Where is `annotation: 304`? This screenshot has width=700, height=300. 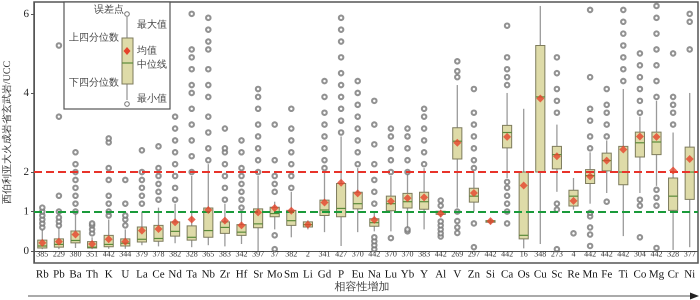 annotation: 304 is located at coordinates (640, 254).